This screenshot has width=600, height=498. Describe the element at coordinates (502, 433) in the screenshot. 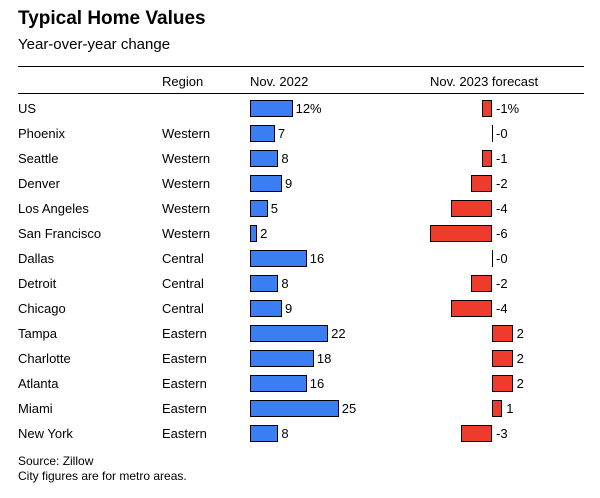

I see `label-forecast: -3` at that location.